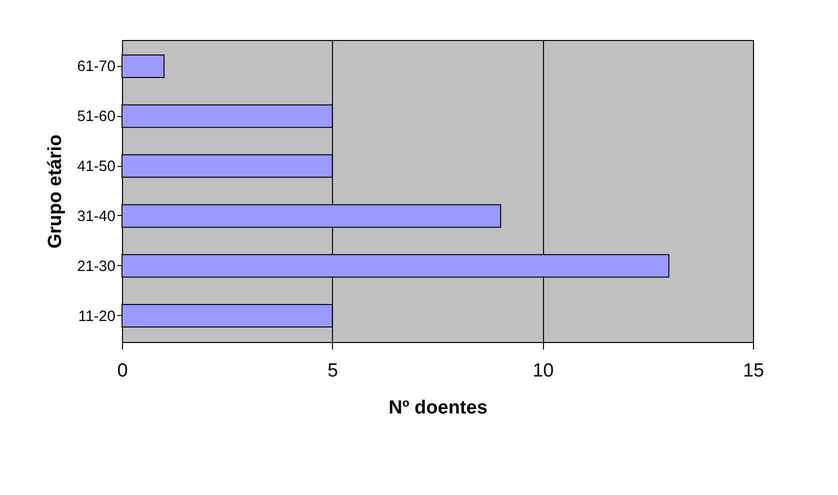 Image resolution: width=838 pixels, height=495 pixels. Describe the element at coordinates (96, 216) in the screenshot. I see `y-tick-label: 31-40` at that location.